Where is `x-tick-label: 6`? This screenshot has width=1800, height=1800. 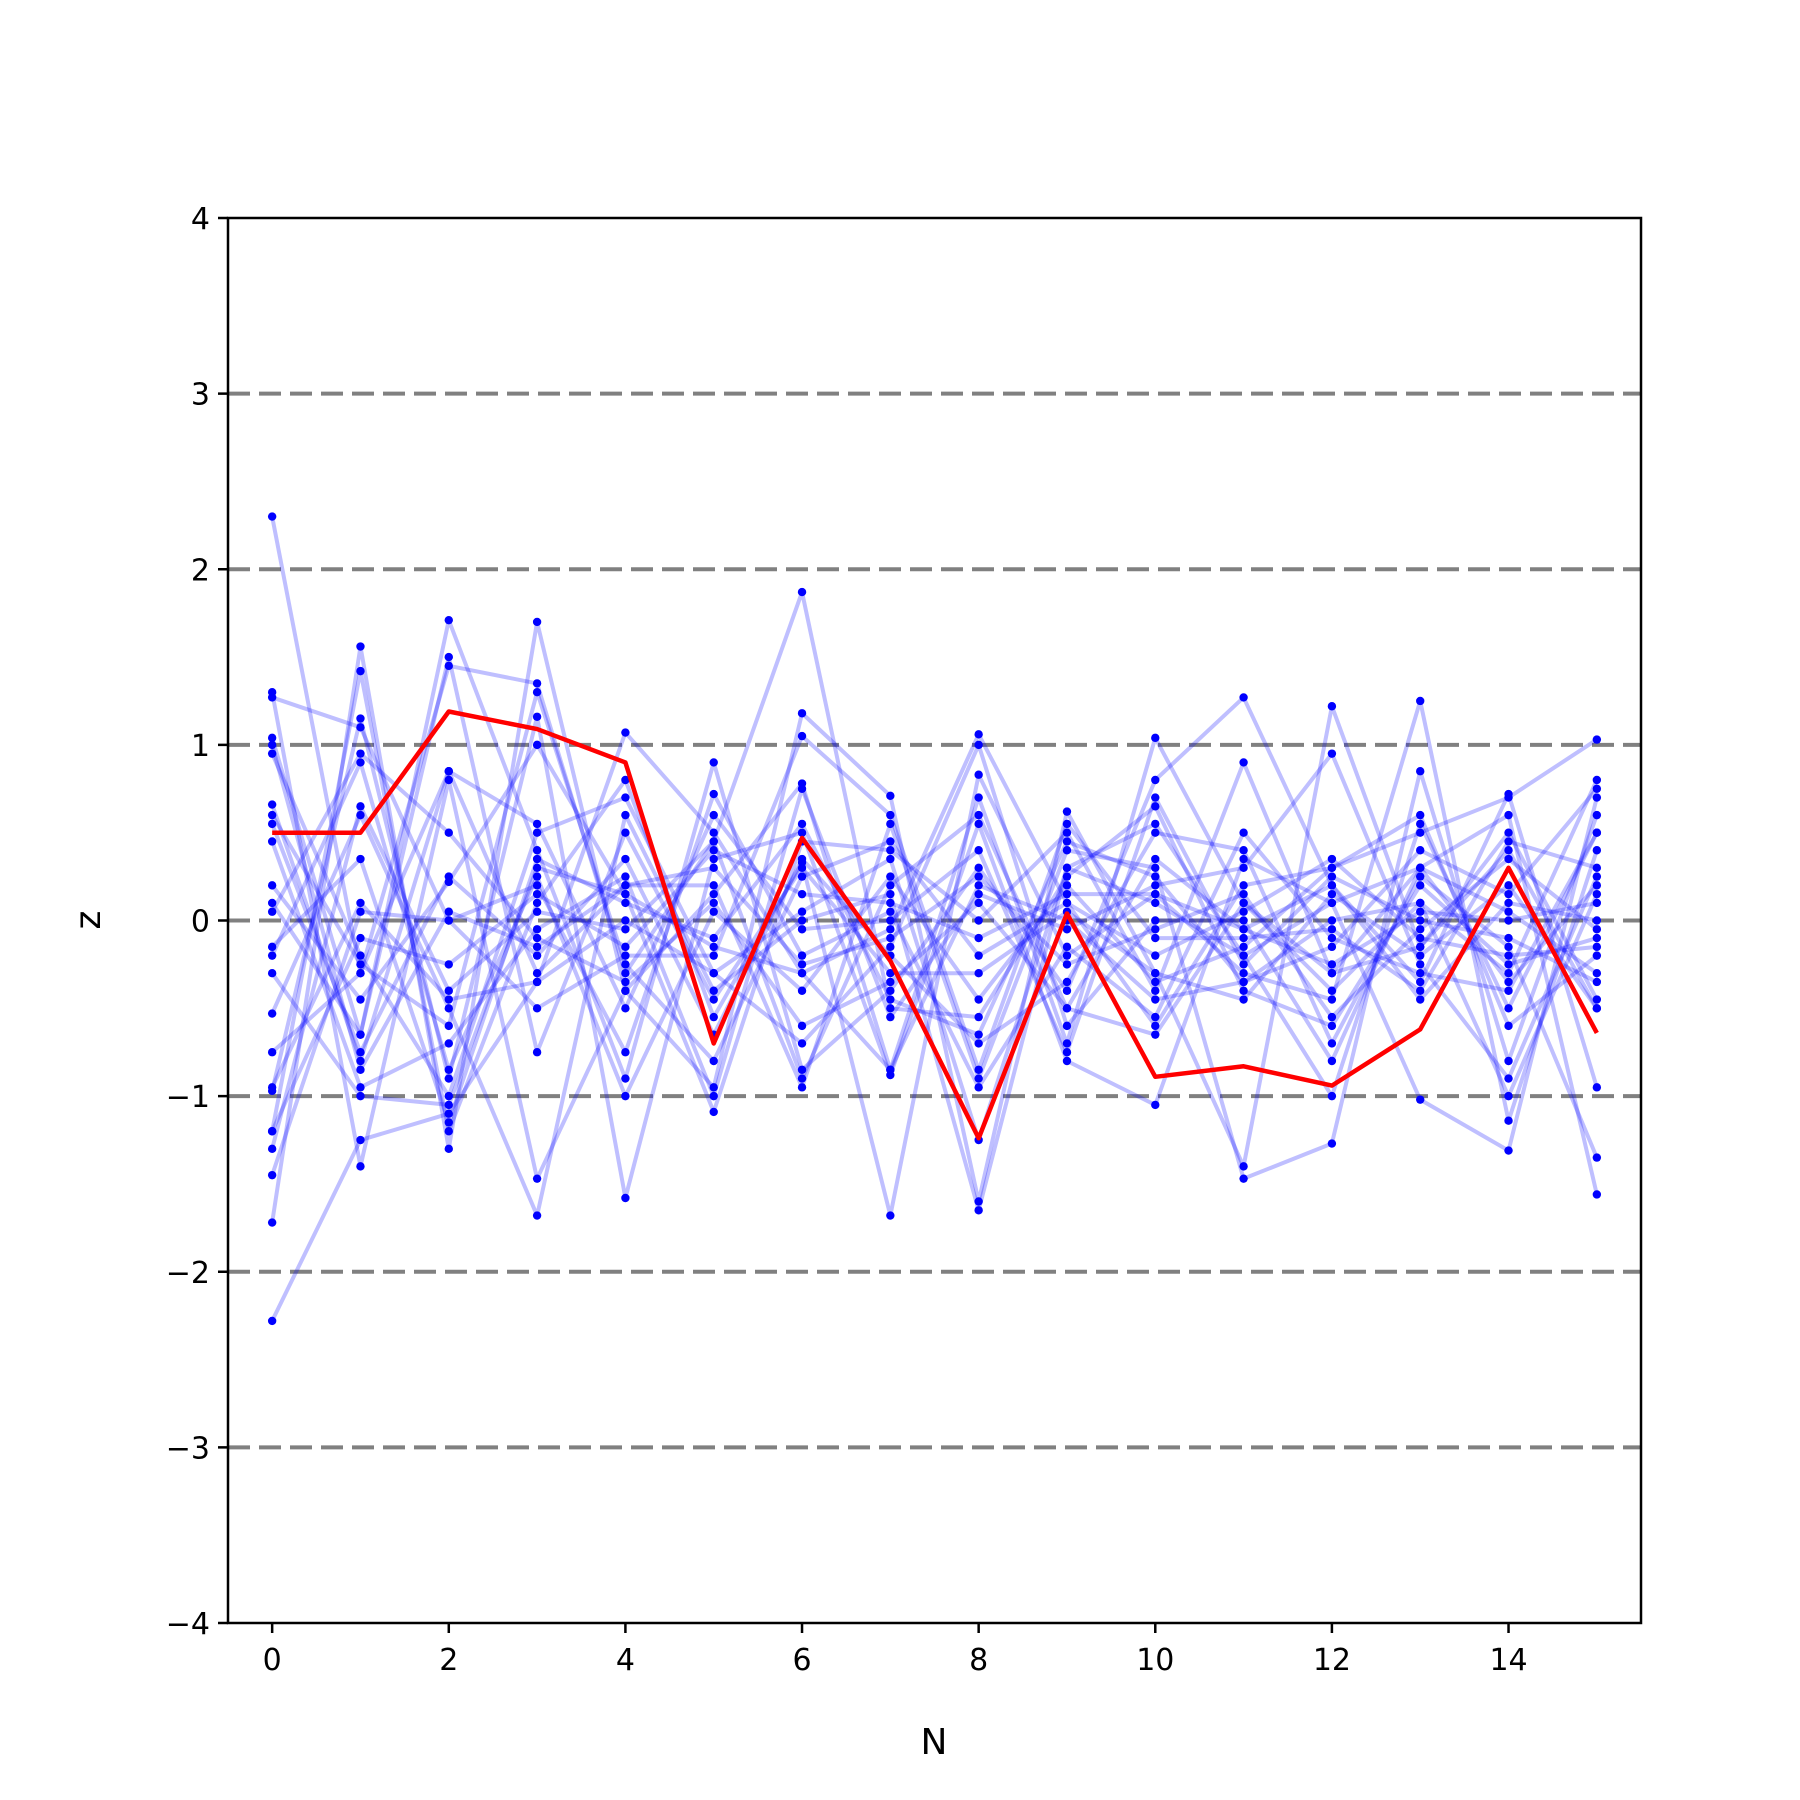 x-tick-label: 6 is located at coordinates (801, 1660).